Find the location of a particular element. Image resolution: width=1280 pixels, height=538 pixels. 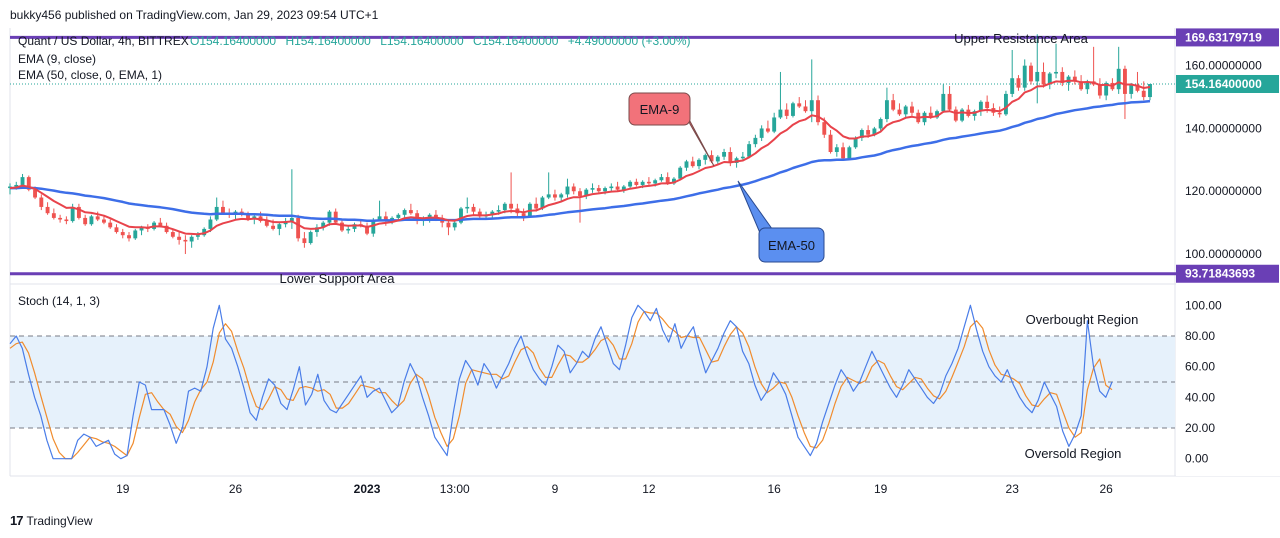

stoch-tick-label: 40.00 is located at coordinates (1200, 397).